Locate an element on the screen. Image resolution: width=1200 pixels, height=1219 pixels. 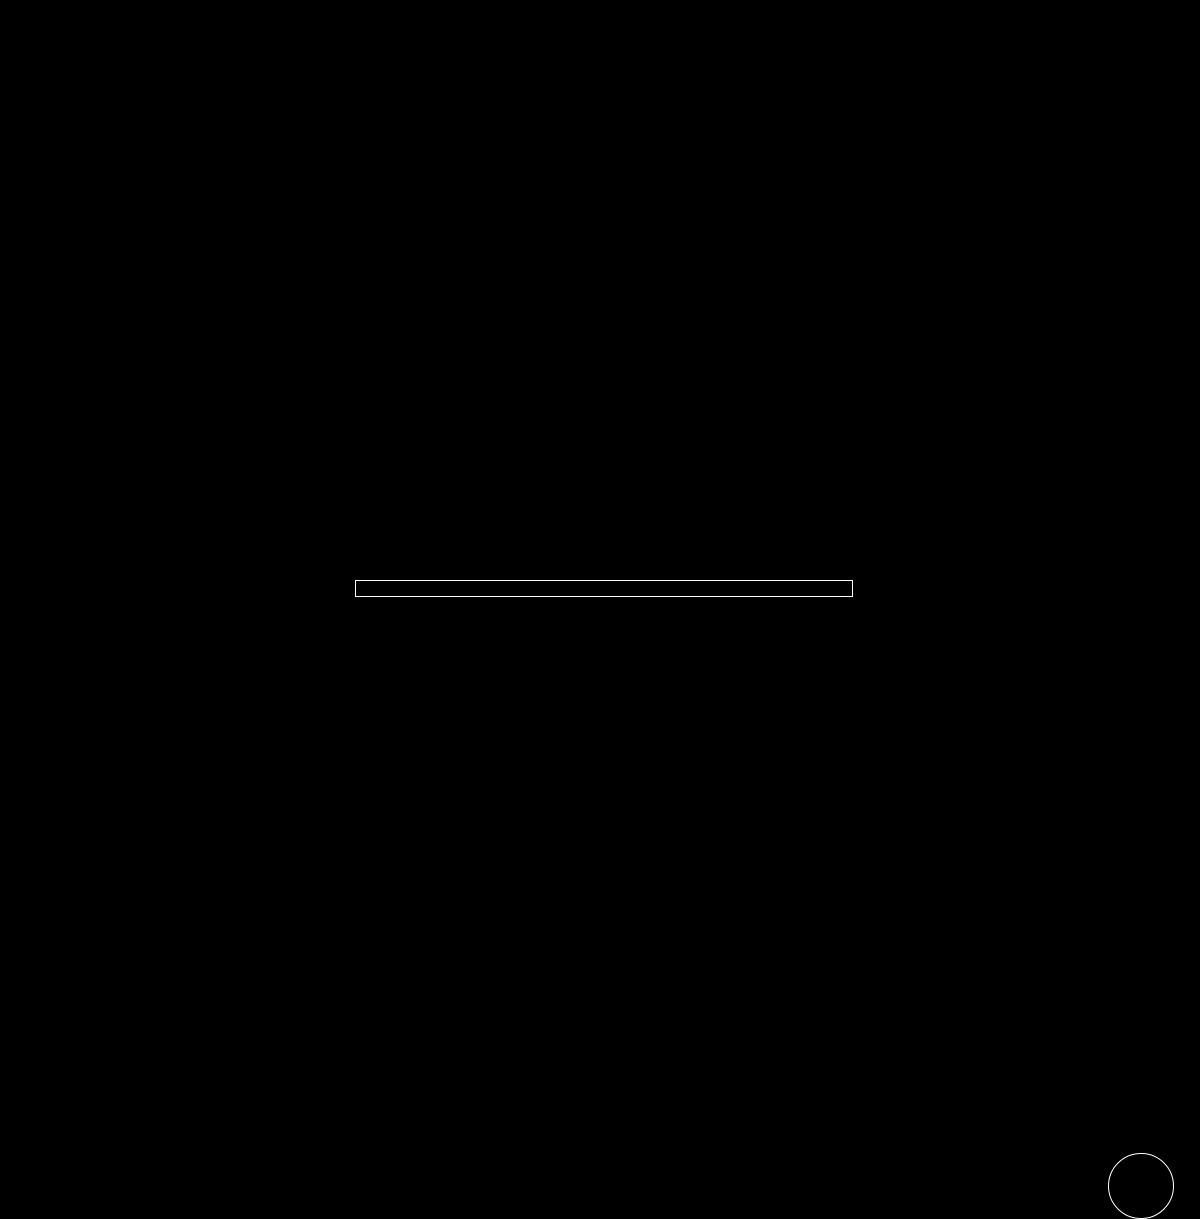
temperature-colorbar is located at coordinates (604, 588).